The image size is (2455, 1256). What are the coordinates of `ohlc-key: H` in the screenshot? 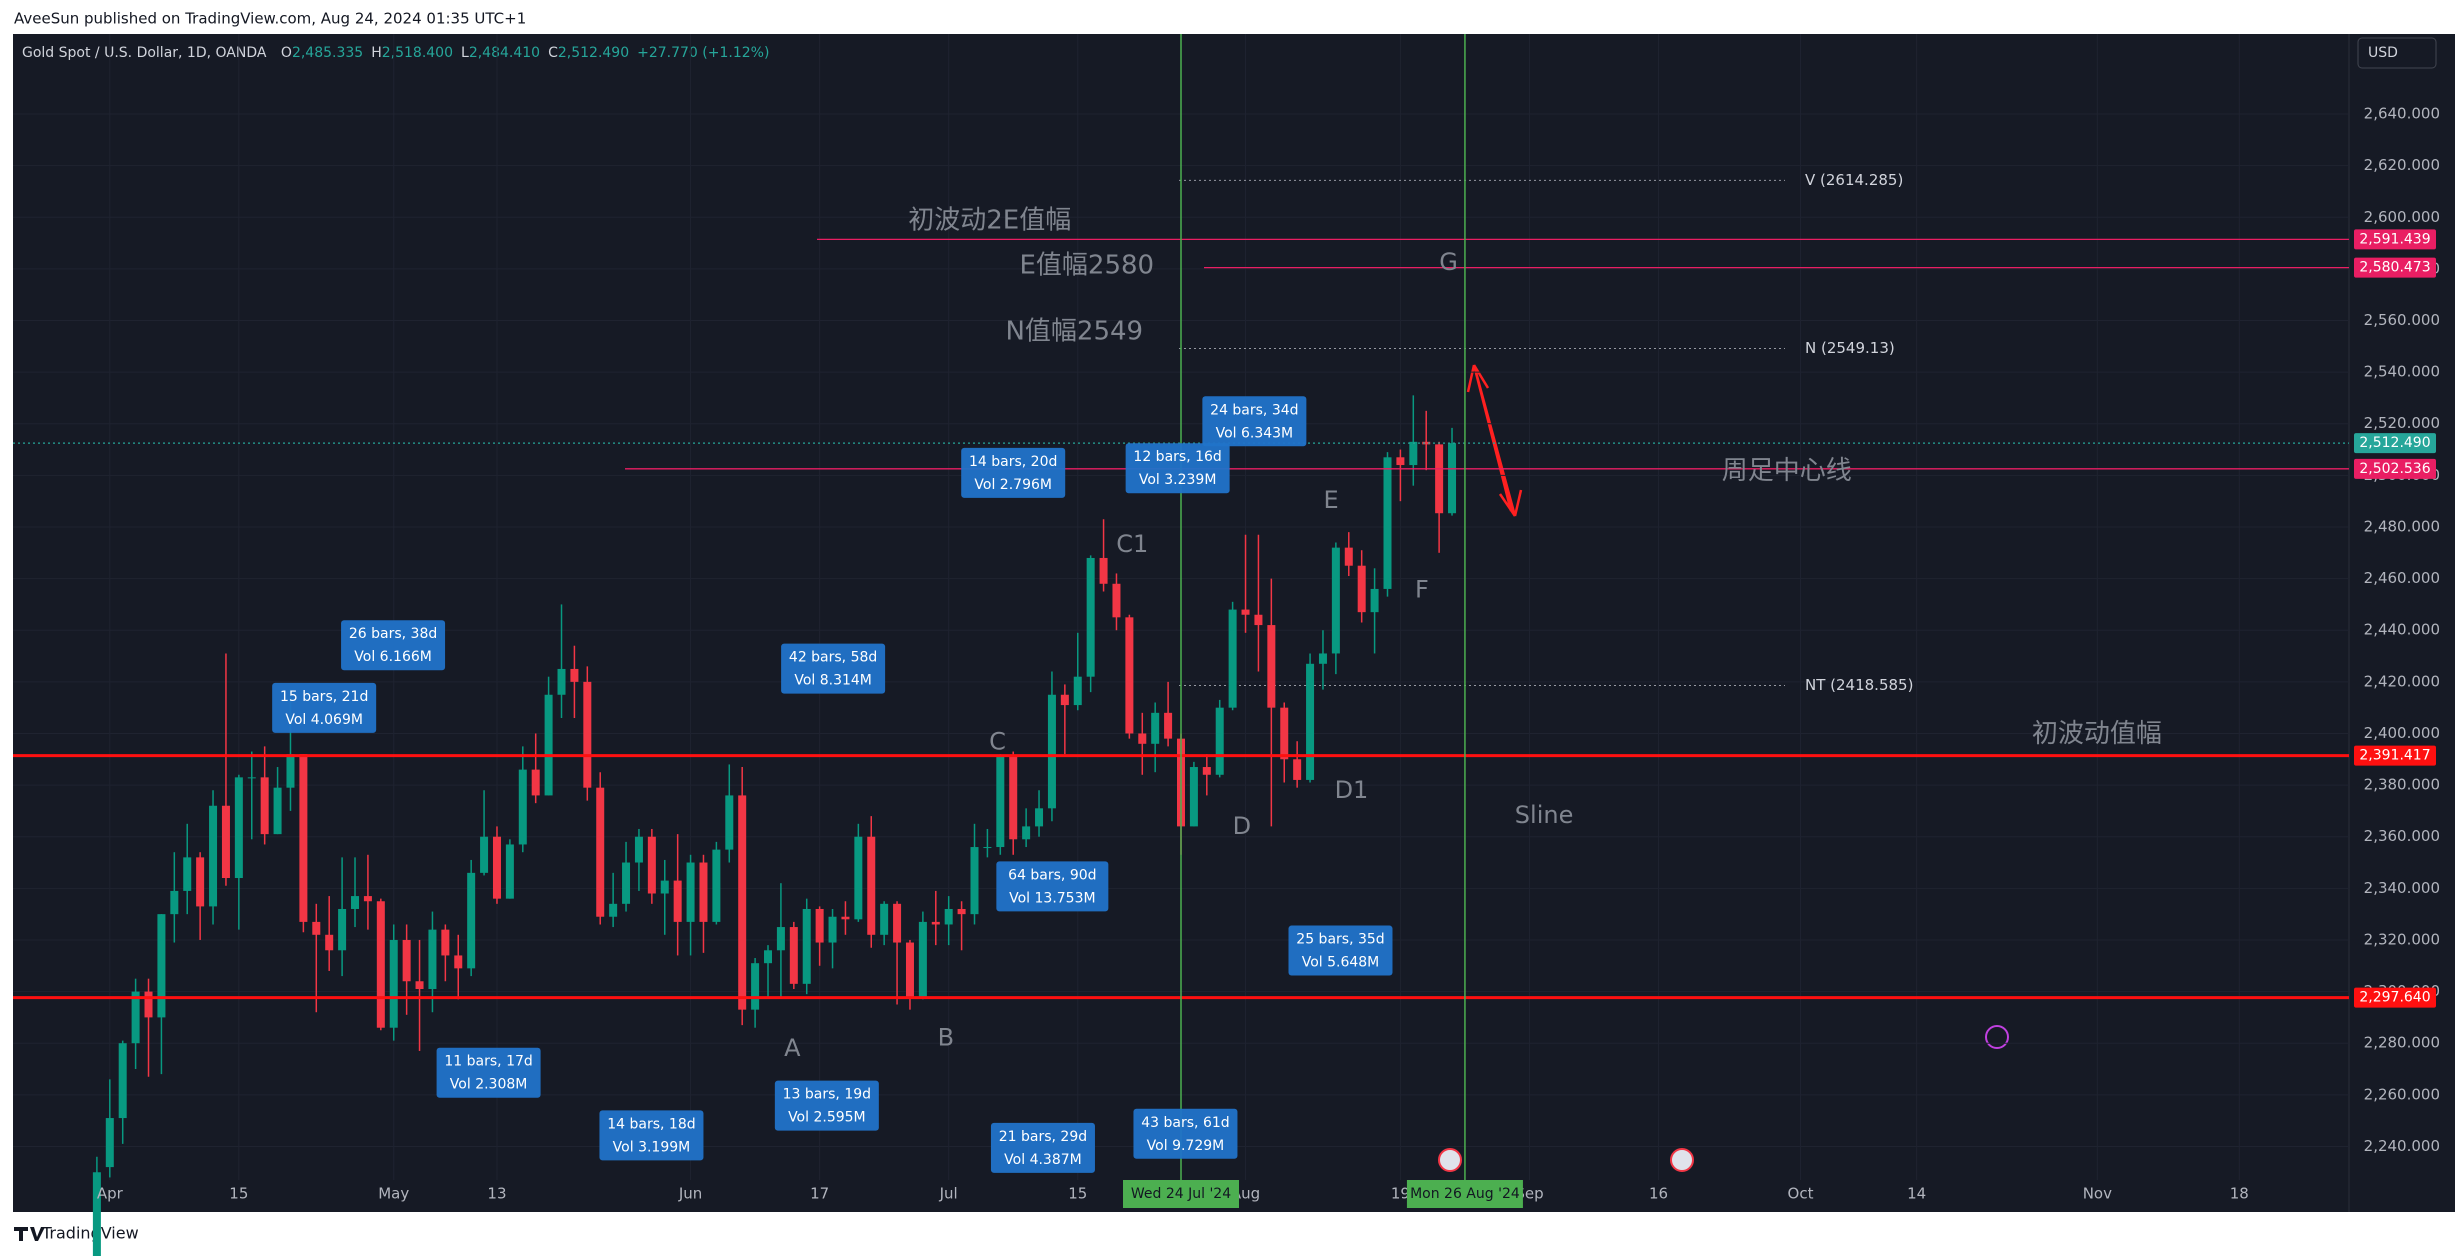 It's located at (376, 53).